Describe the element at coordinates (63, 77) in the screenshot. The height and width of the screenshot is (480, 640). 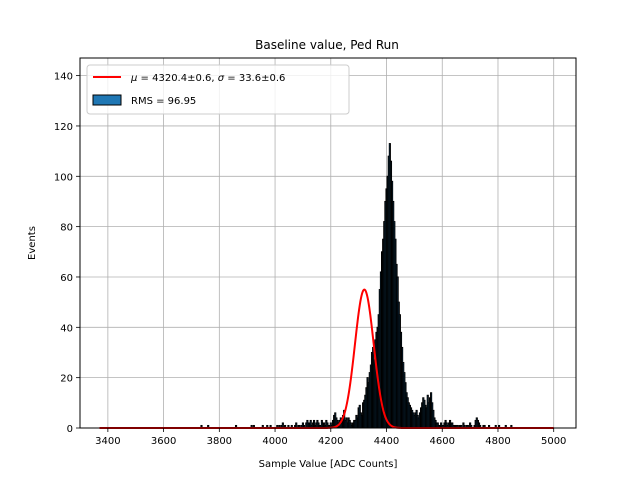
I see `y-tick-label: 140` at that location.